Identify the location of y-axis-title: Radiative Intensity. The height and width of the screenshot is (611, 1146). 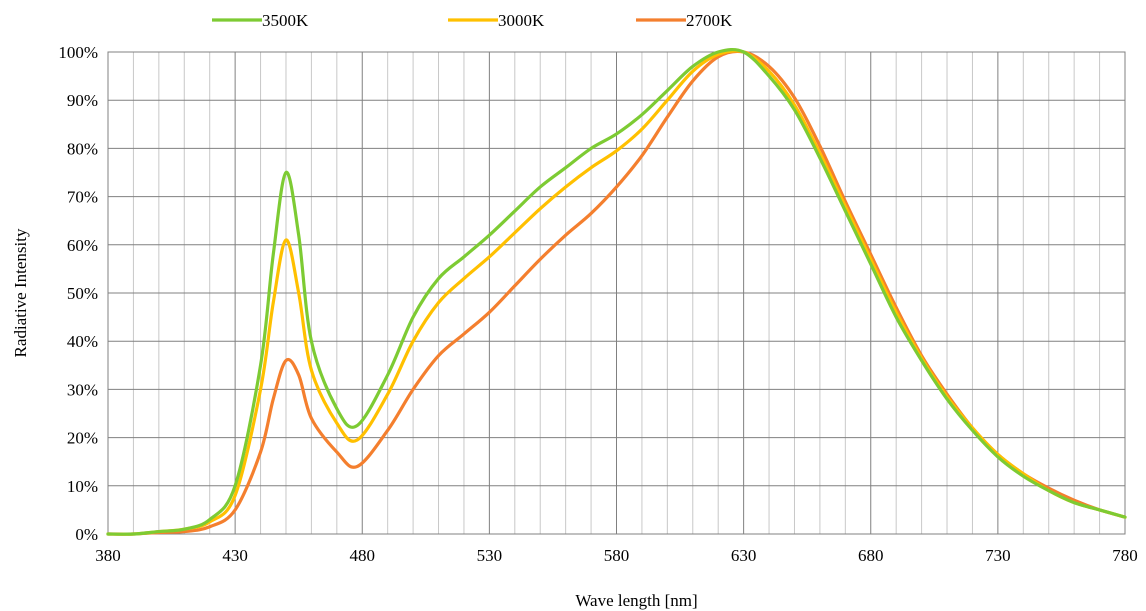
(20, 292).